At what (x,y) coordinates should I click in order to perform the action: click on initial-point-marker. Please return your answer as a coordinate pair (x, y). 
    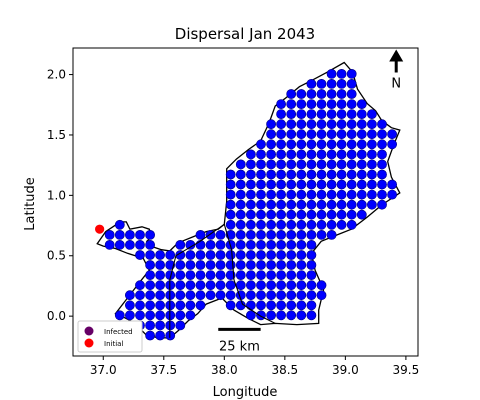
    Looking at the image, I should click on (100, 229).